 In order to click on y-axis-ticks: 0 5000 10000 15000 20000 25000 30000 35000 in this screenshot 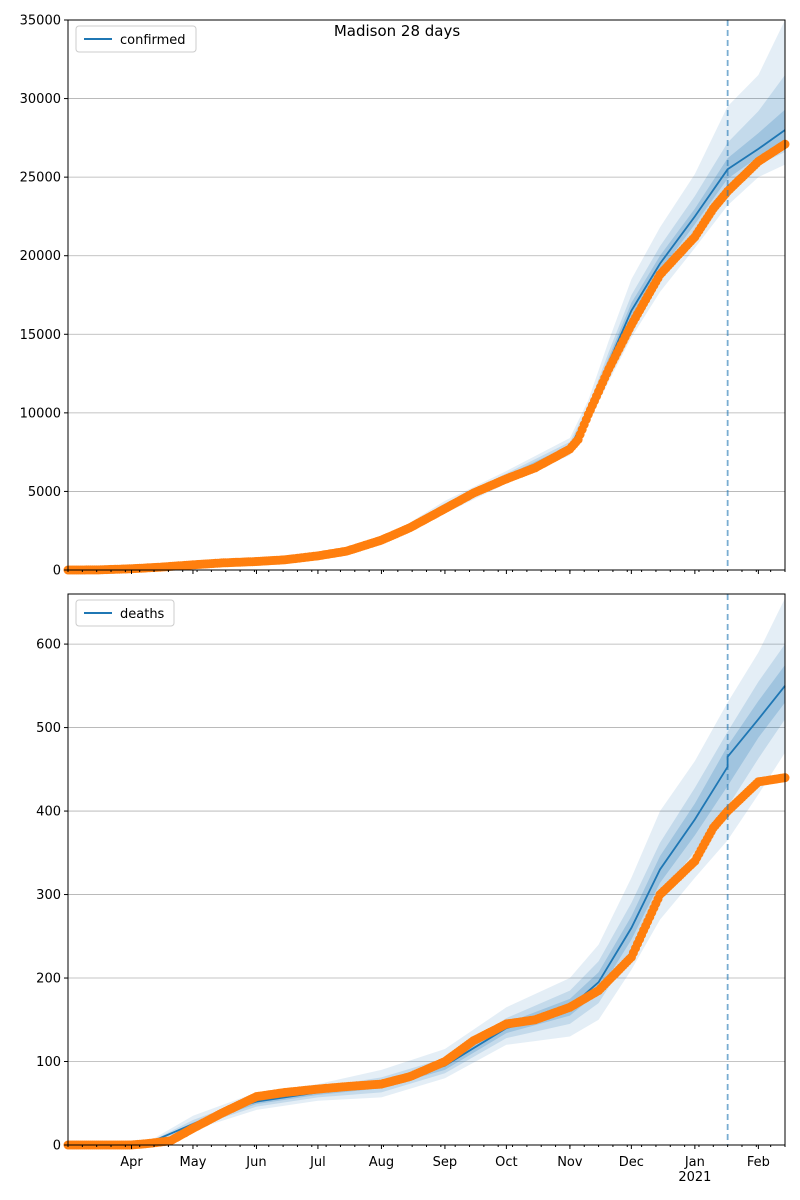, I will do `click(44, 296)`.